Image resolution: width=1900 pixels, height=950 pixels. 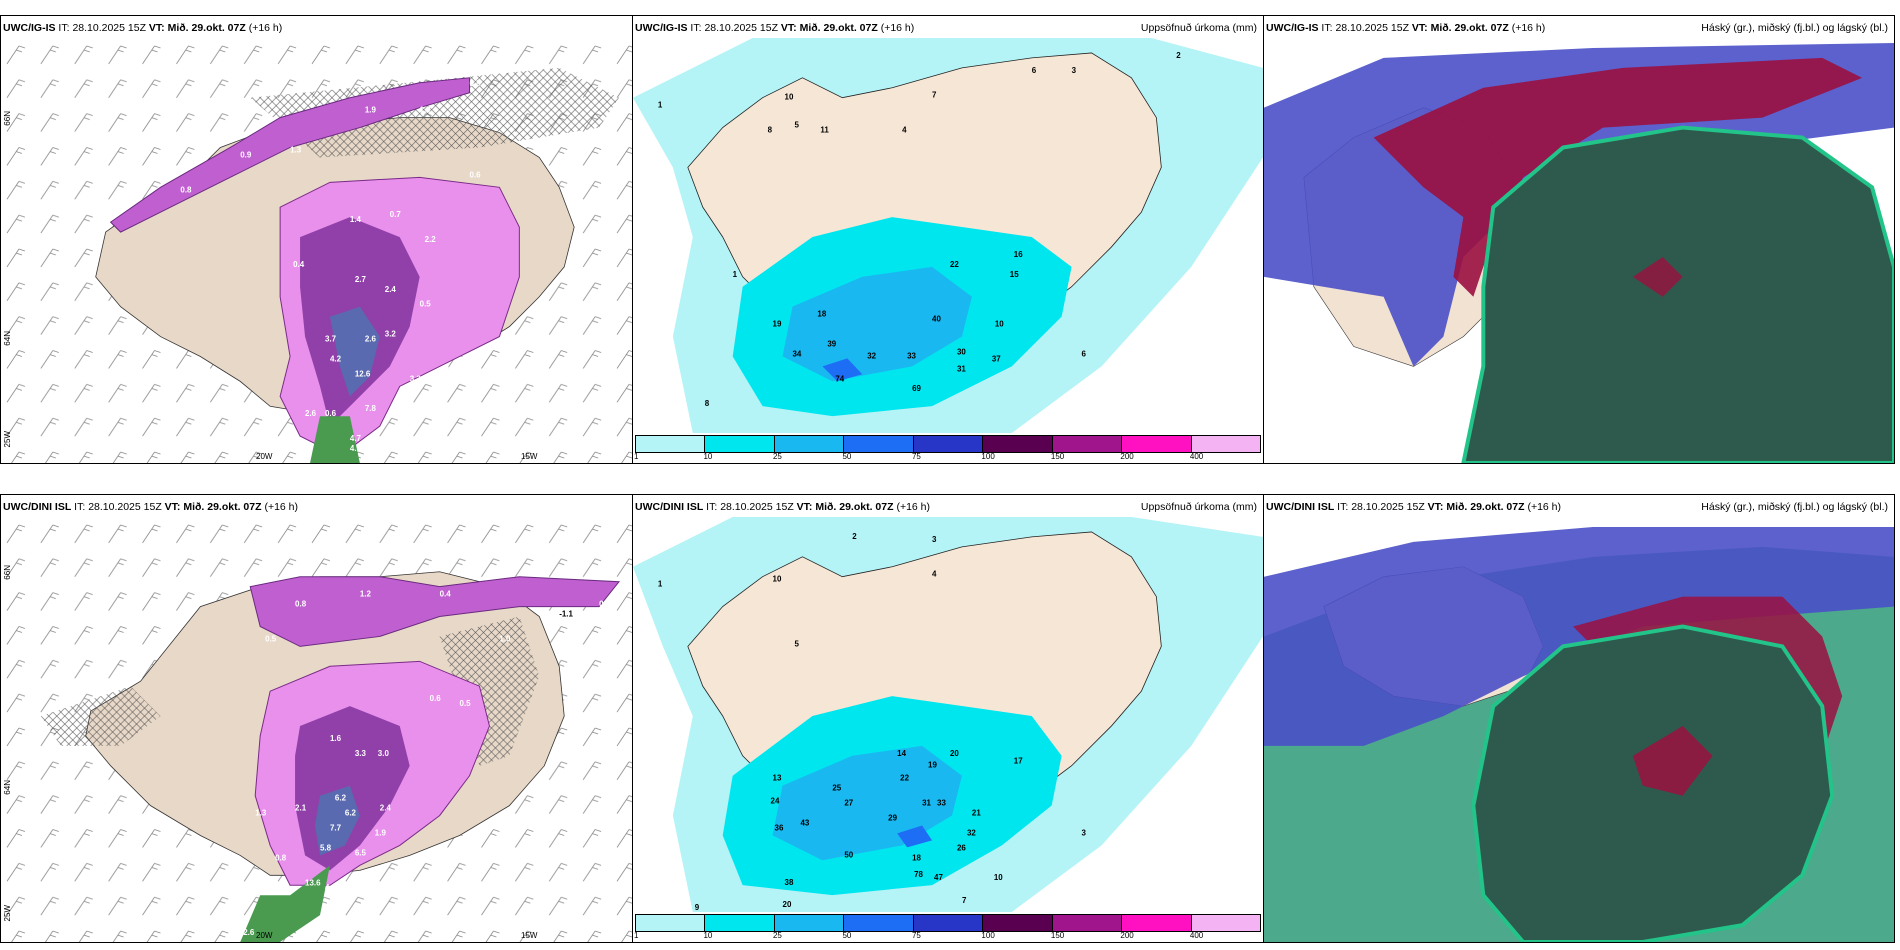 What do you see at coordinates (476, 174) in the screenshot?
I see `value-label: 0.6` at bounding box center [476, 174].